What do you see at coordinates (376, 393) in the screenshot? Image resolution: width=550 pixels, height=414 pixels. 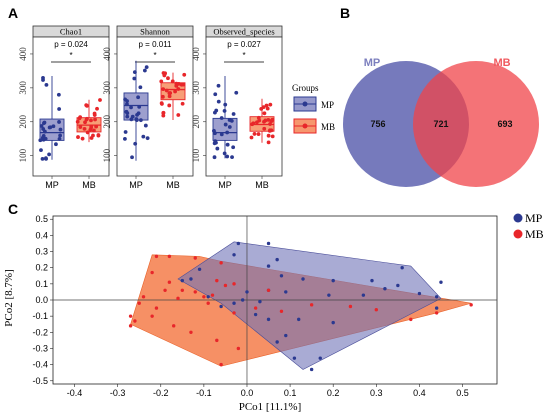 I see `x-tick-label: 0.3` at bounding box center [376, 393].